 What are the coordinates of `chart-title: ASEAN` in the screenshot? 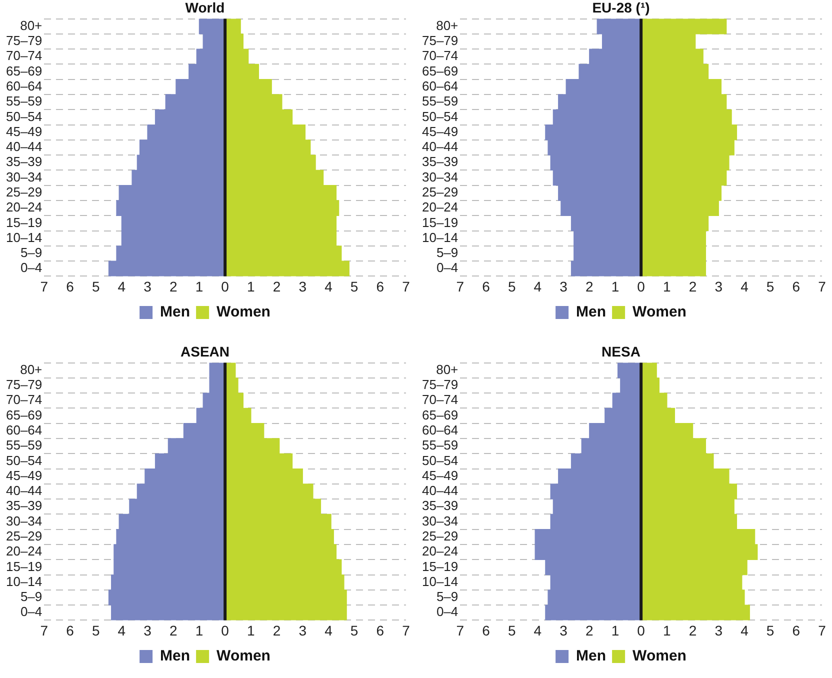 It's located at (205, 351).